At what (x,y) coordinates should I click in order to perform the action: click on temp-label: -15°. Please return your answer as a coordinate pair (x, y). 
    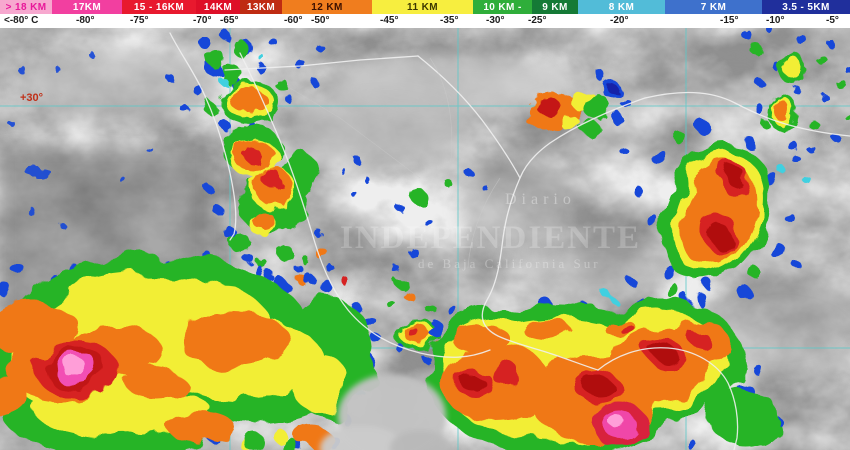
    Looking at the image, I should click on (729, 20).